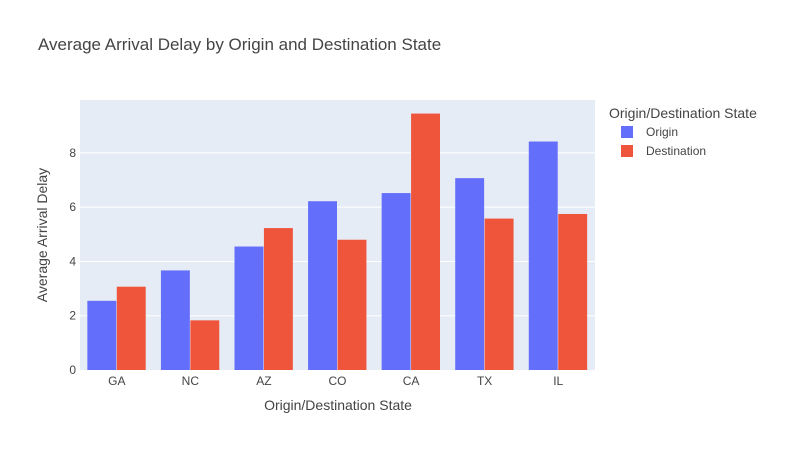  Describe the element at coordinates (662, 132) in the screenshot. I see `legend-label-origin: Origin` at that location.